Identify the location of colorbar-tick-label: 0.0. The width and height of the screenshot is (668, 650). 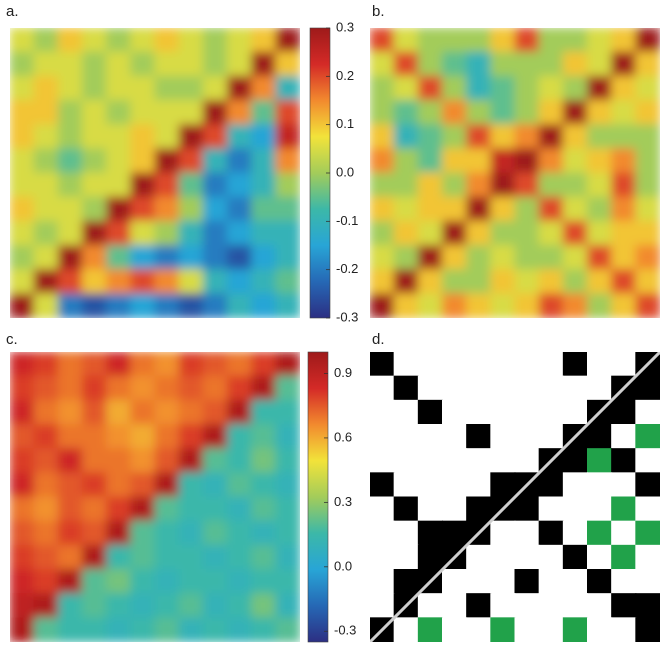
(345, 171).